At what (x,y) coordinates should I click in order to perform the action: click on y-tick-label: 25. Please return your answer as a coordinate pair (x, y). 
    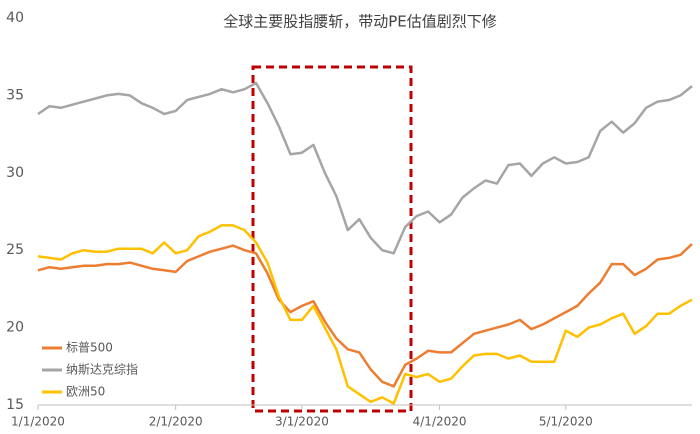
    Looking at the image, I should click on (15, 250).